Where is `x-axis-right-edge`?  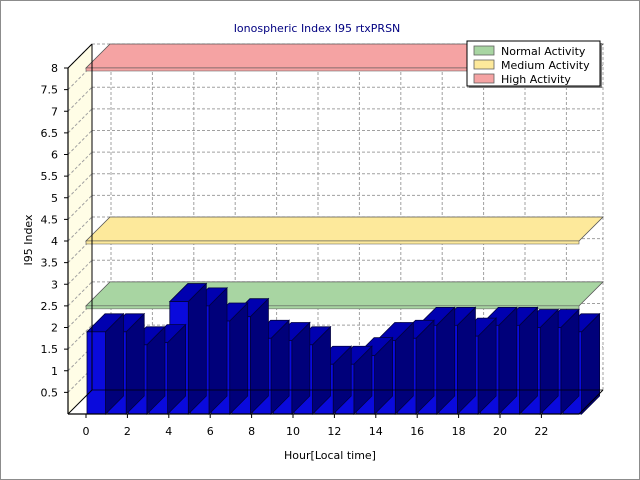
x-axis-right-edge is located at coordinates (591, 402).